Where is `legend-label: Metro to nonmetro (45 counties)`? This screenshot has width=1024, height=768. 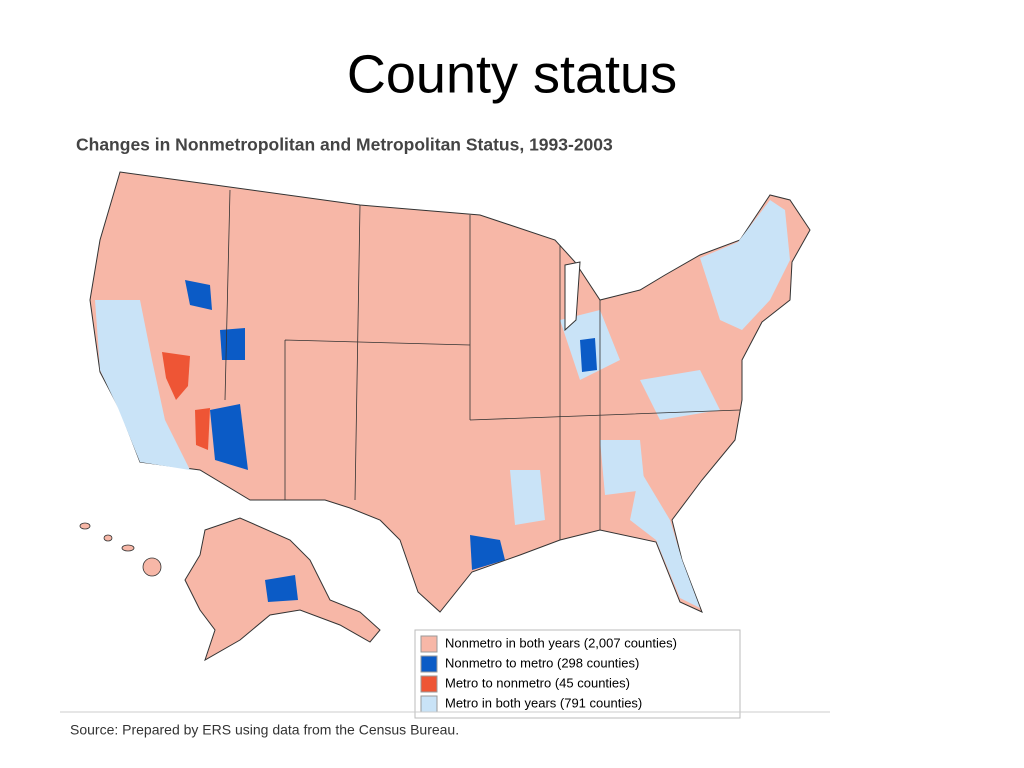 legend-label: Metro to nonmetro (45 counties) is located at coordinates (537, 682).